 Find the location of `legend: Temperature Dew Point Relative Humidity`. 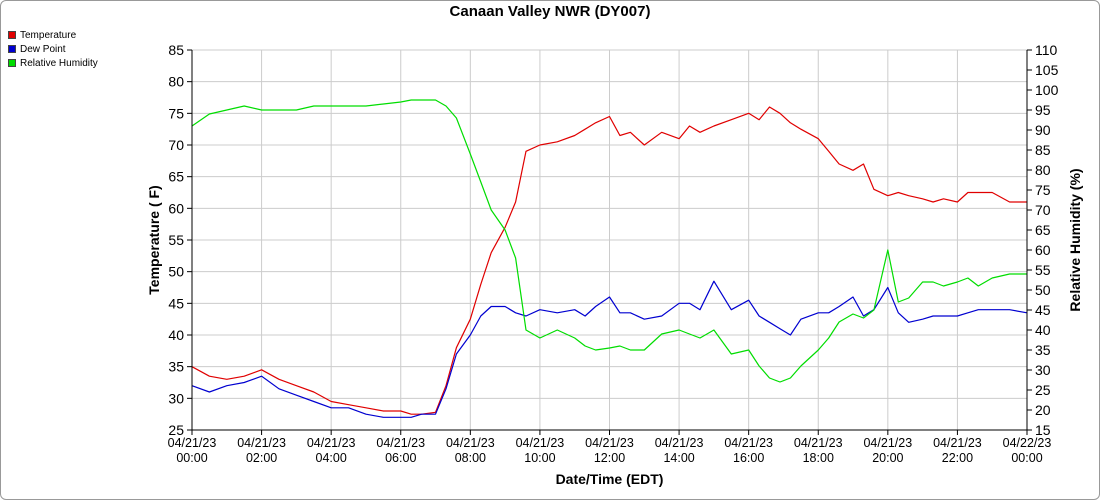

legend: Temperature Dew Point Relative Humidity is located at coordinates (53, 49).